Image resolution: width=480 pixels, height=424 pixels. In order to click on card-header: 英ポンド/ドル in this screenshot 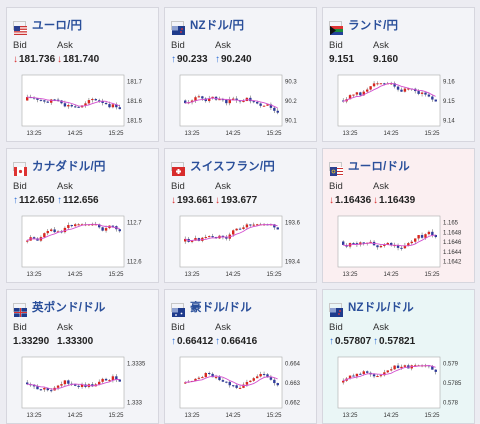, I will do `click(59, 308)`.